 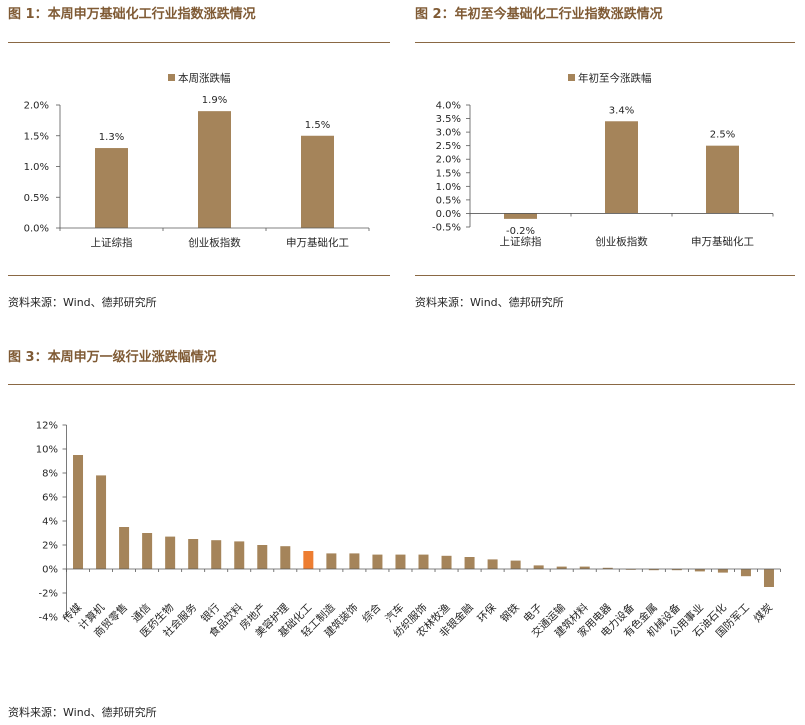 What do you see at coordinates (615, 78) in the screenshot?
I see `chart2-legend-label: 年初至今涨跌幅` at bounding box center [615, 78].